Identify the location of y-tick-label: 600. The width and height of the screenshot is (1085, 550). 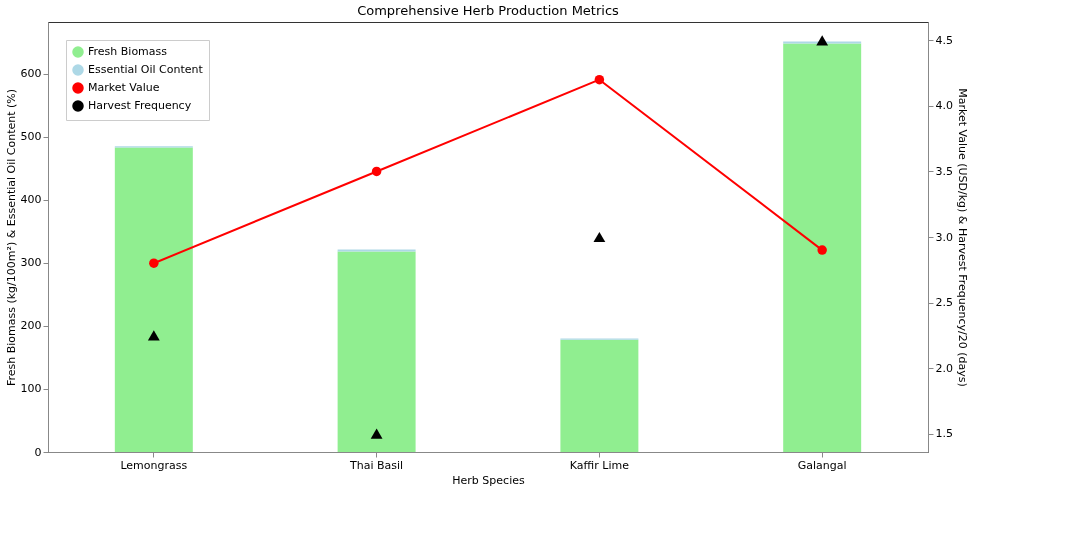
(31, 74).